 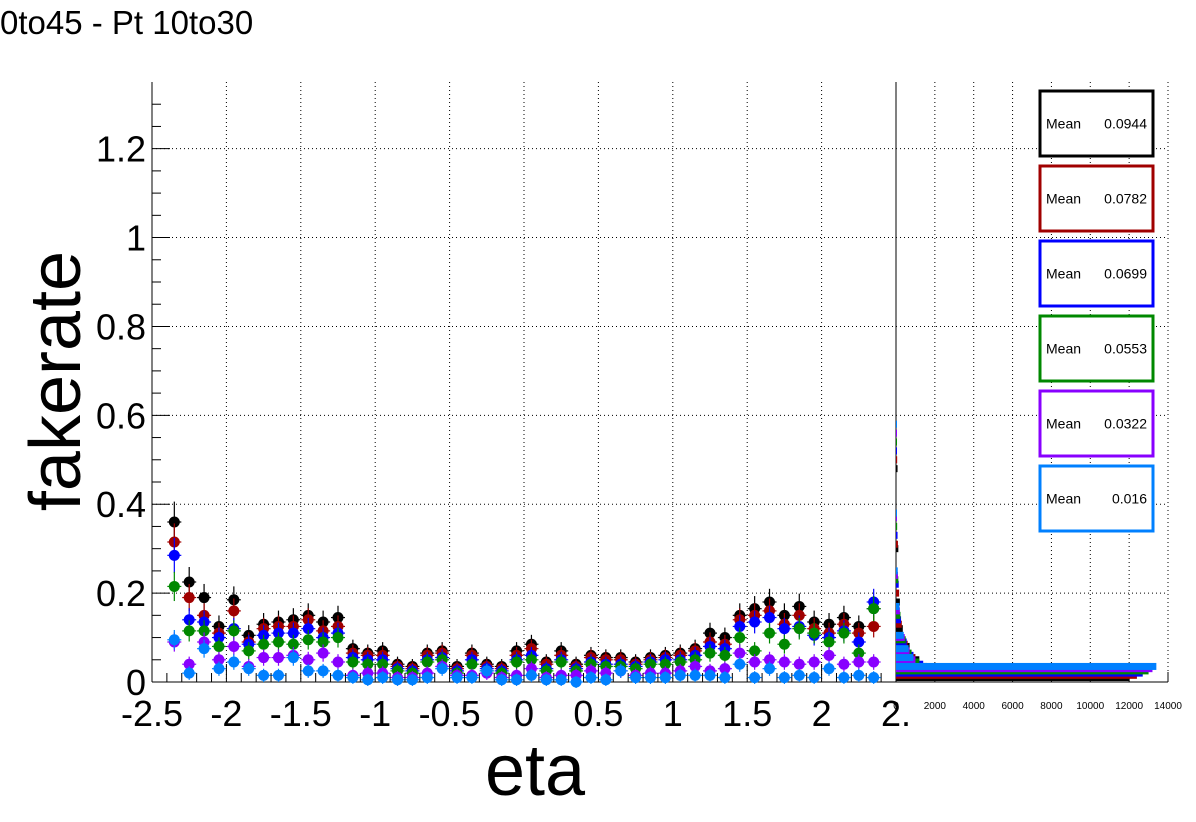 What do you see at coordinates (152, 713) in the screenshot?
I see `x-tick-label: -2.5` at bounding box center [152, 713].